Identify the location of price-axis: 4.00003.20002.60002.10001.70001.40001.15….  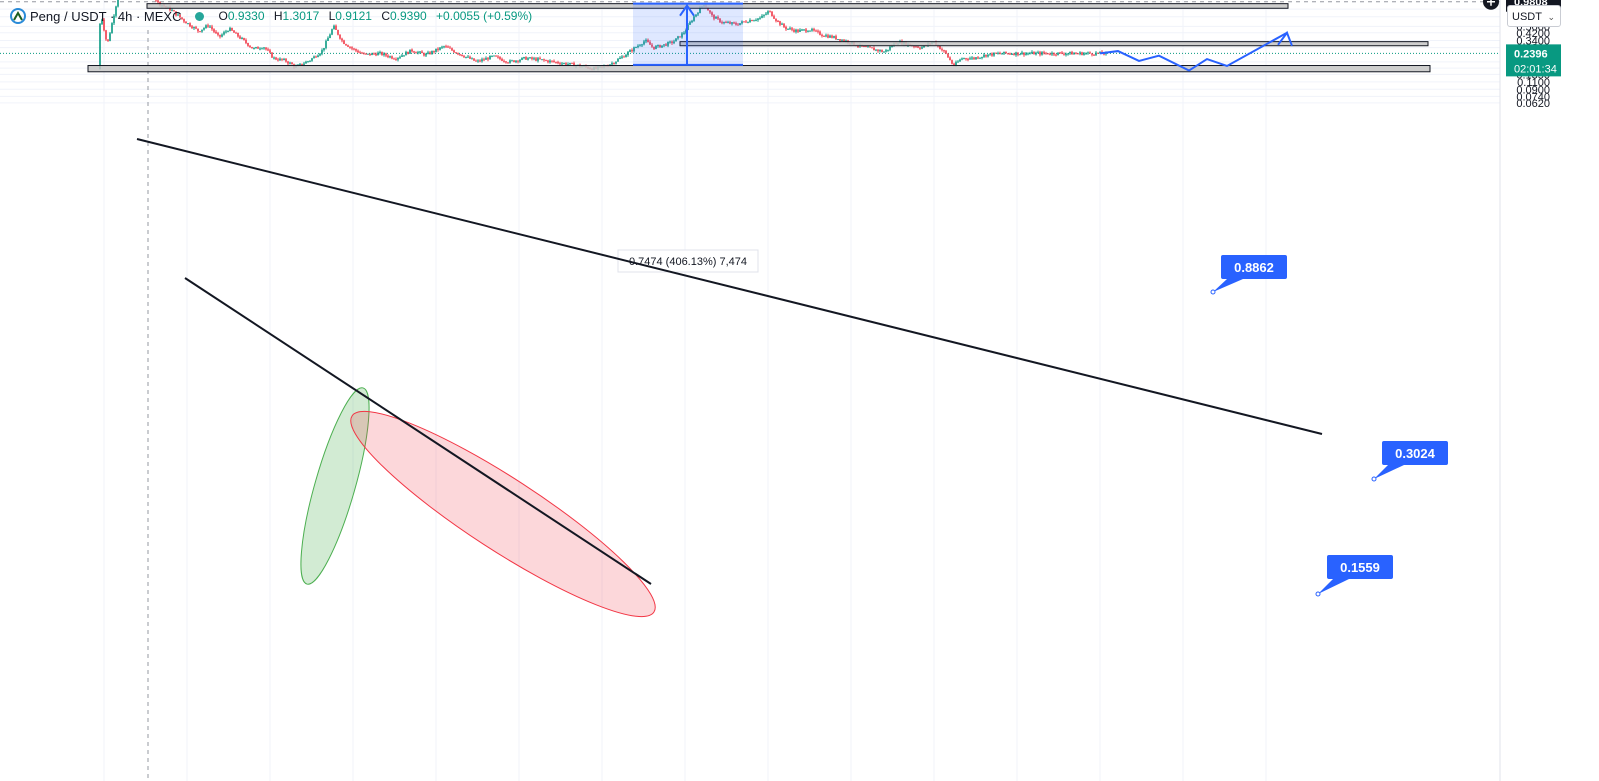
(1541, 390).